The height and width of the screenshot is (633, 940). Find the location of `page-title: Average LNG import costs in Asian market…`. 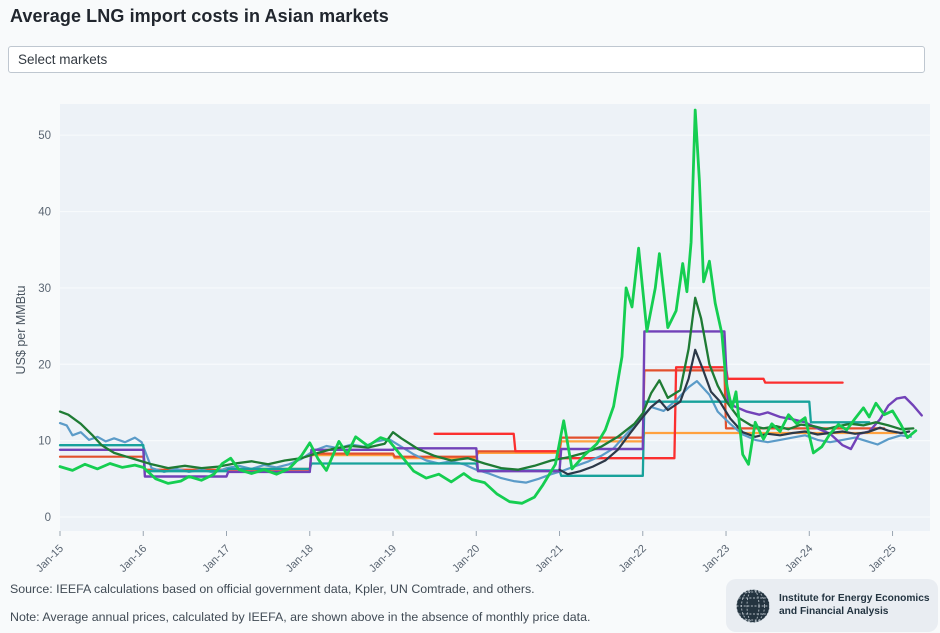

page-title: Average LNG import costs in Asian market… is located at coordinates (199, 16).